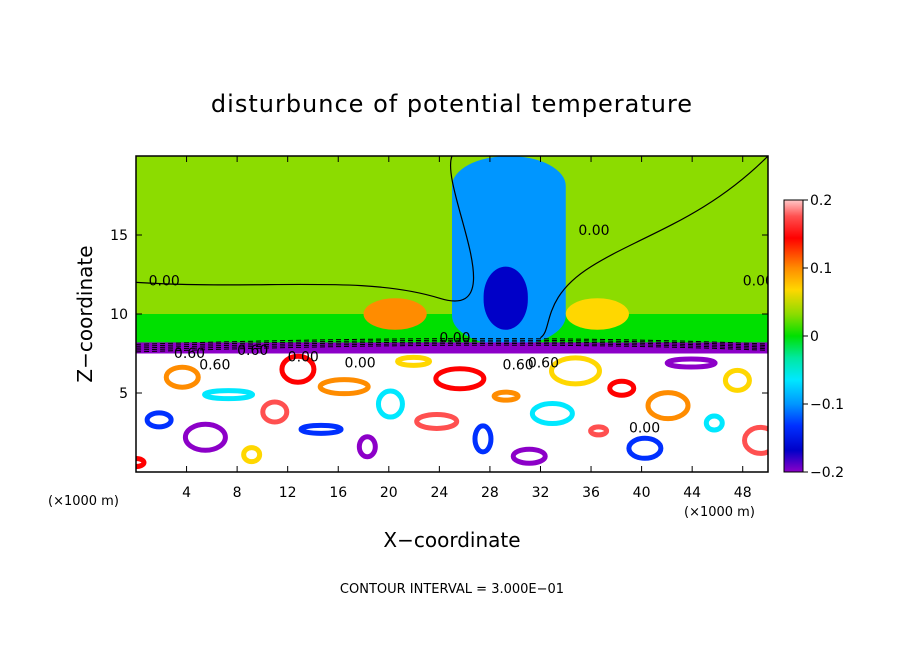 This screenshot has width=904, height=654. I want to click on colorbar-tick-label: 0, so click(814, 337).